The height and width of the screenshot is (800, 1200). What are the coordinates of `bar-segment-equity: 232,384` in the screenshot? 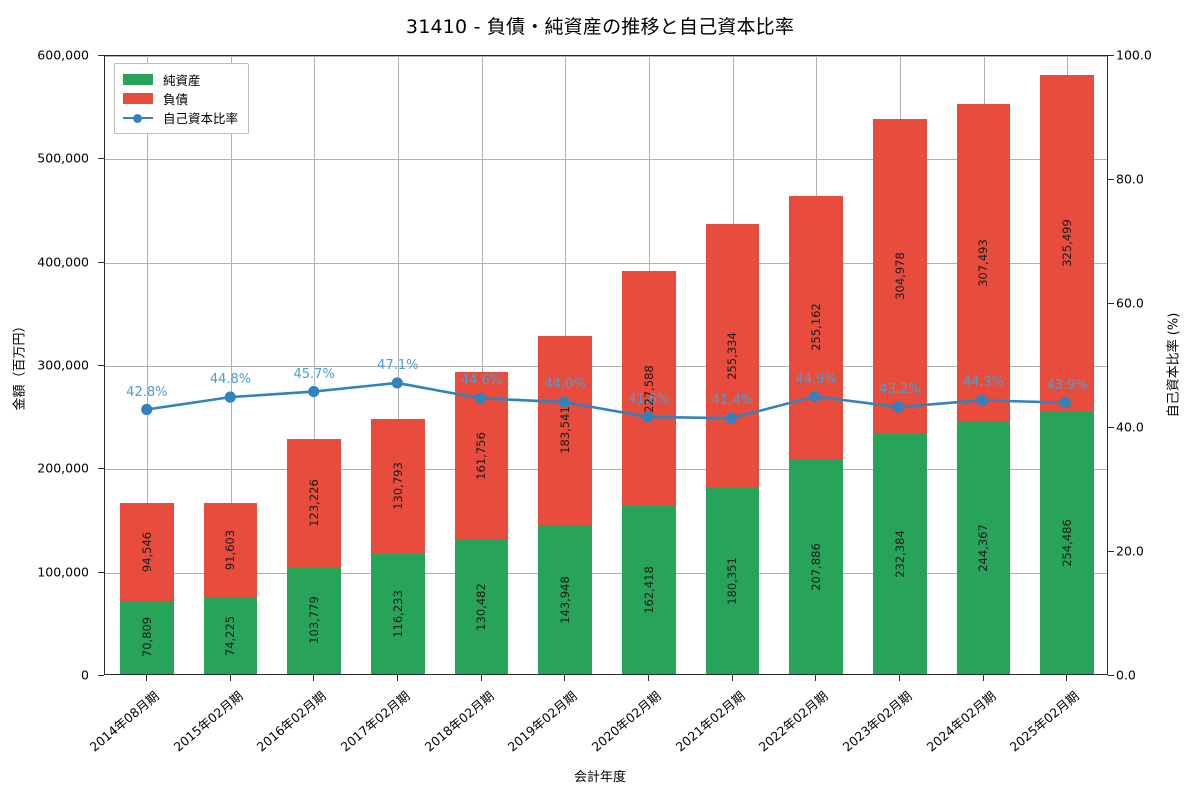 It's located at (900, 553).